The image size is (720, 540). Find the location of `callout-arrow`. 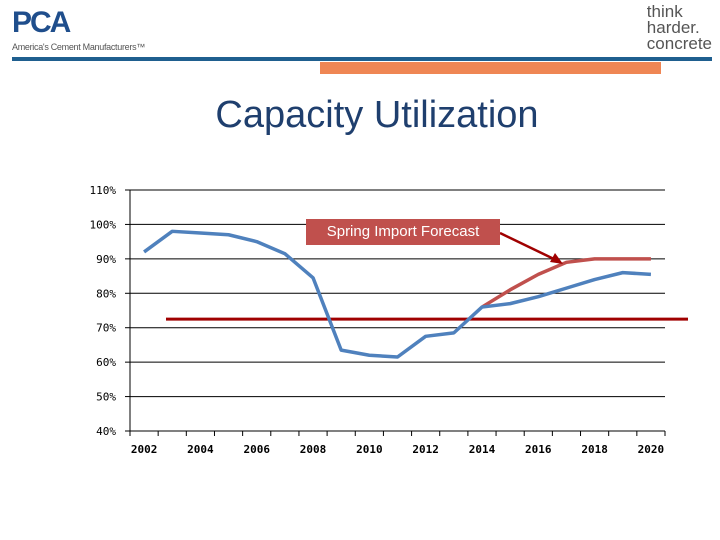

callout-arrow is located at coordinates (528, 246).